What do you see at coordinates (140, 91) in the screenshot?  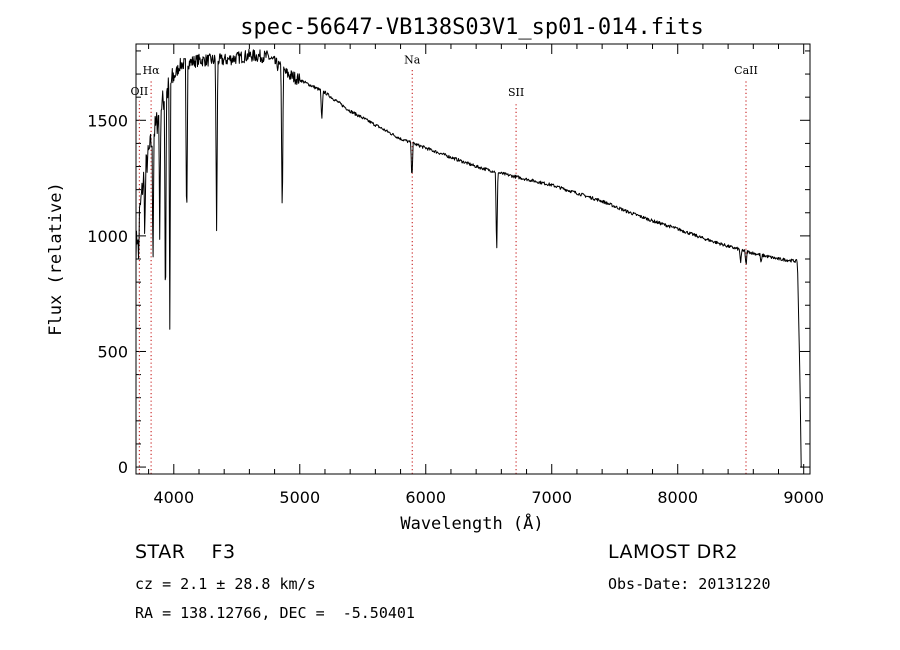 I see `marker-label: OII` at bounding box center [140, 91].